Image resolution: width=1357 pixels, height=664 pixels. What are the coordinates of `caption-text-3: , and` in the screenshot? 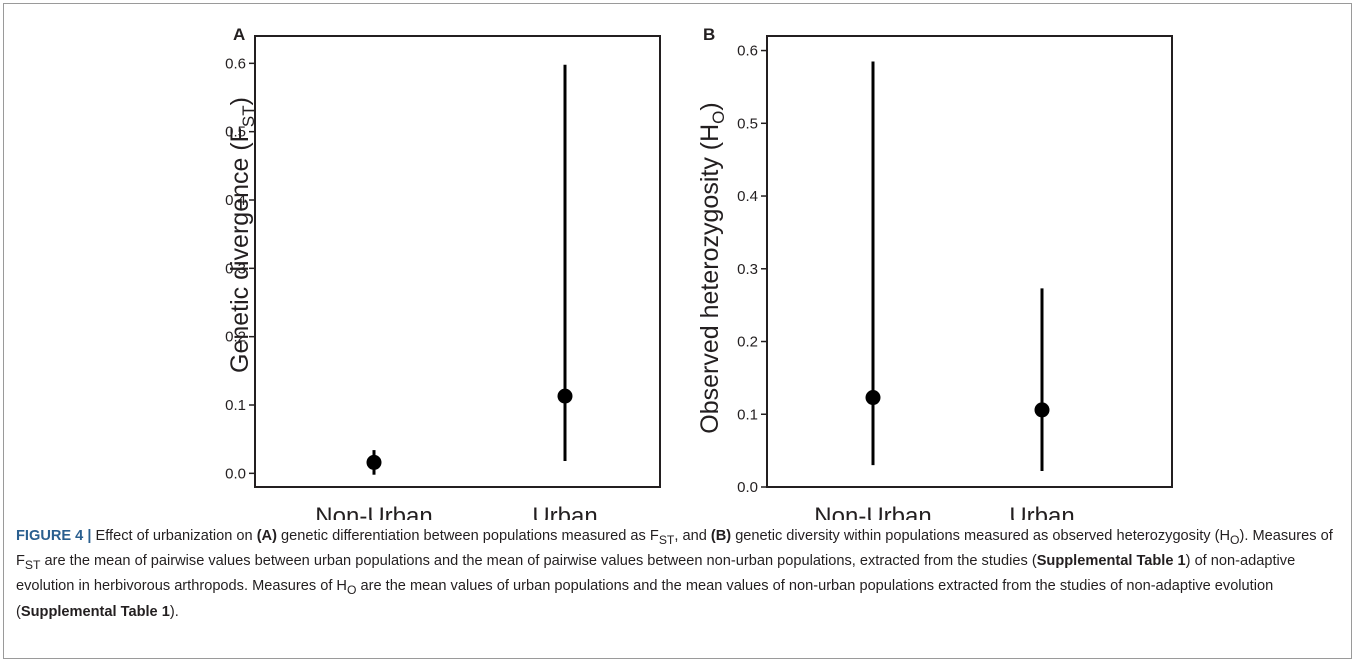 It's located at (692, 536).